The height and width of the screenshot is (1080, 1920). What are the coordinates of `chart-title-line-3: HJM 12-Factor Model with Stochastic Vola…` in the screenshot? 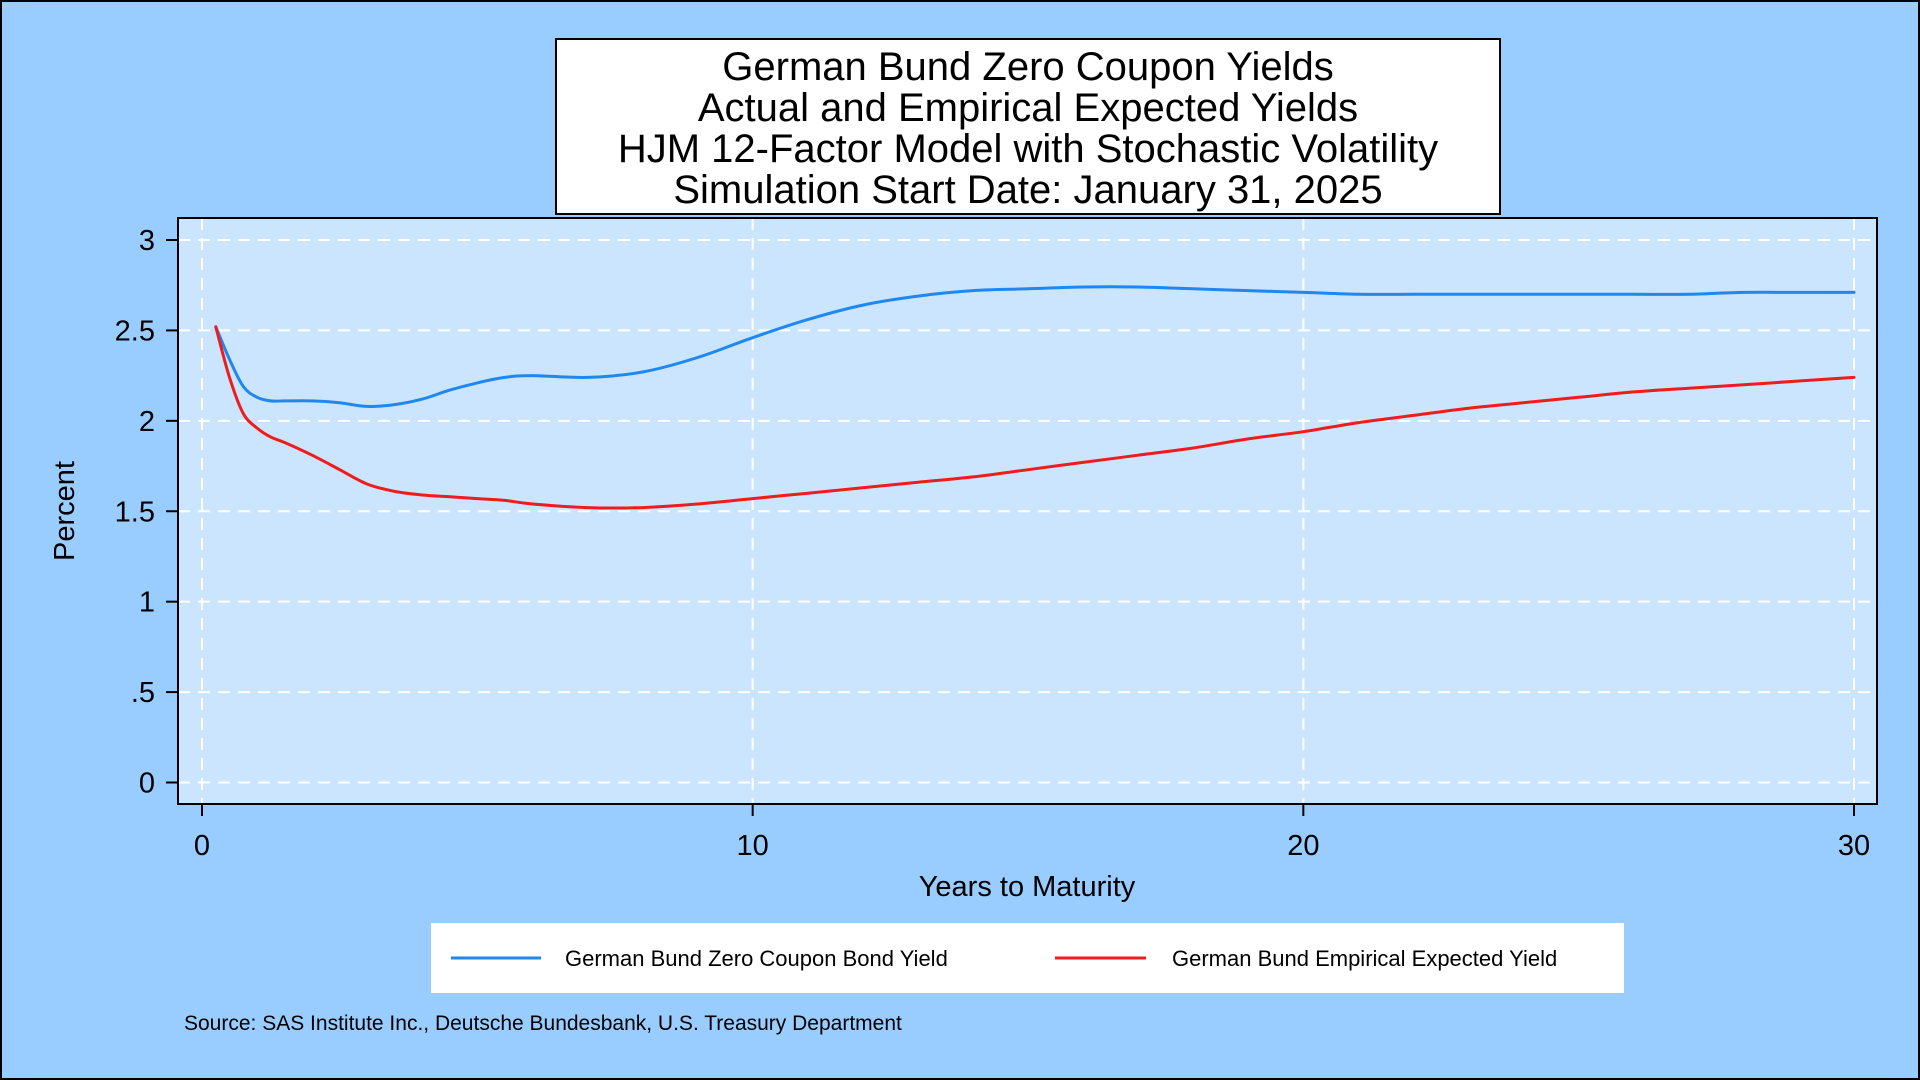 It's located at (1028, 149).